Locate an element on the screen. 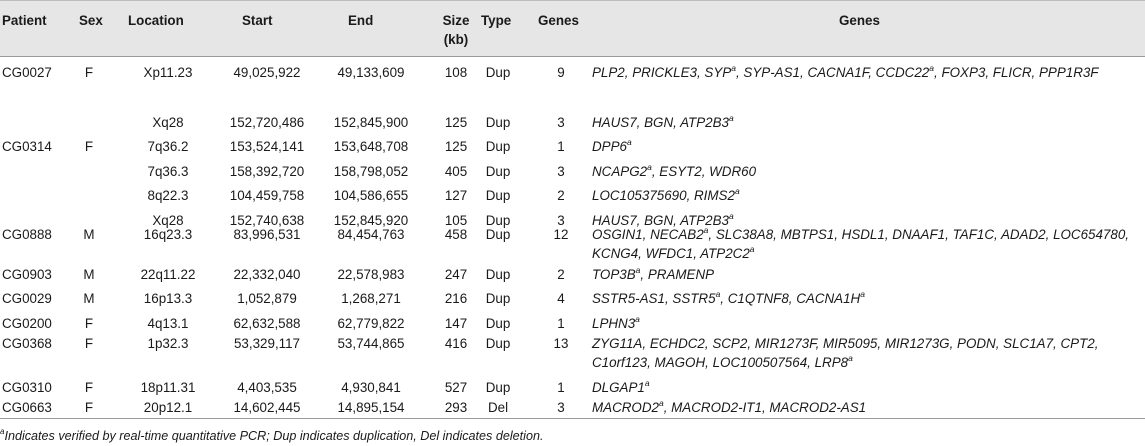 Image resolution: width=1145 pixels, height=446 pixels. cell-patient: CG0888 is located at coordinates (27, 234).